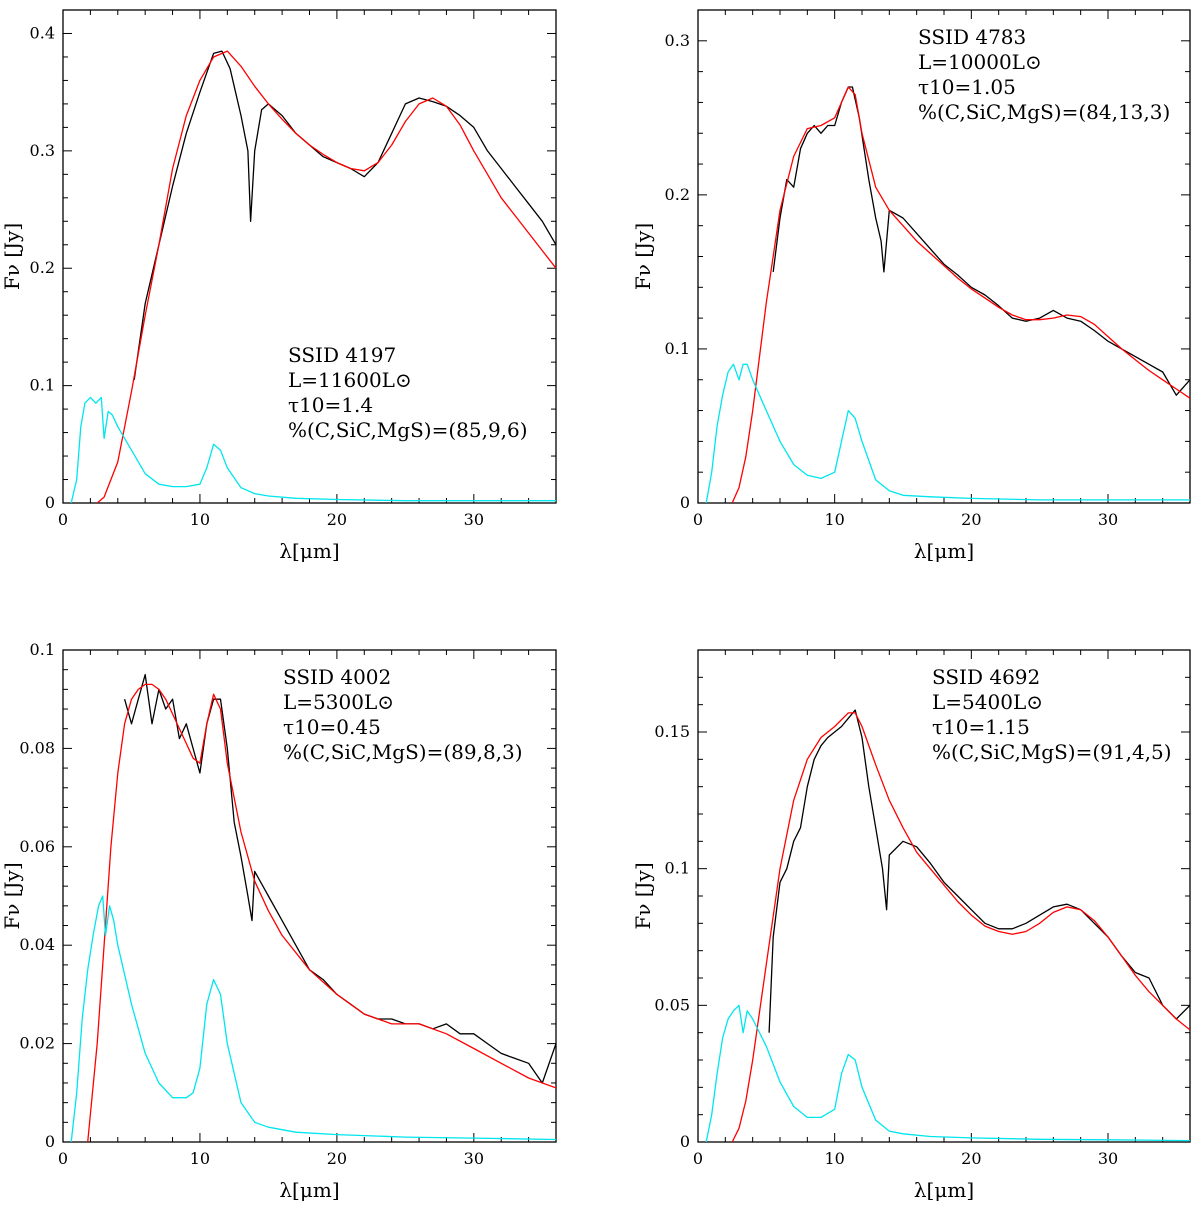 The width and height of the screenshot is (1200, 1213). Describe the element at coordinates (987, 702) in the screenshot. I see `annotation-line: L=5400L⊙` at that location.